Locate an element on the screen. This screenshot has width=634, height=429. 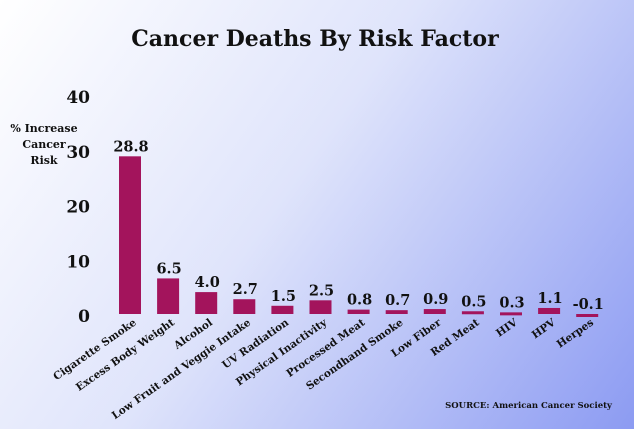
data-label: 4.0 is located at coordinates (207, 282).